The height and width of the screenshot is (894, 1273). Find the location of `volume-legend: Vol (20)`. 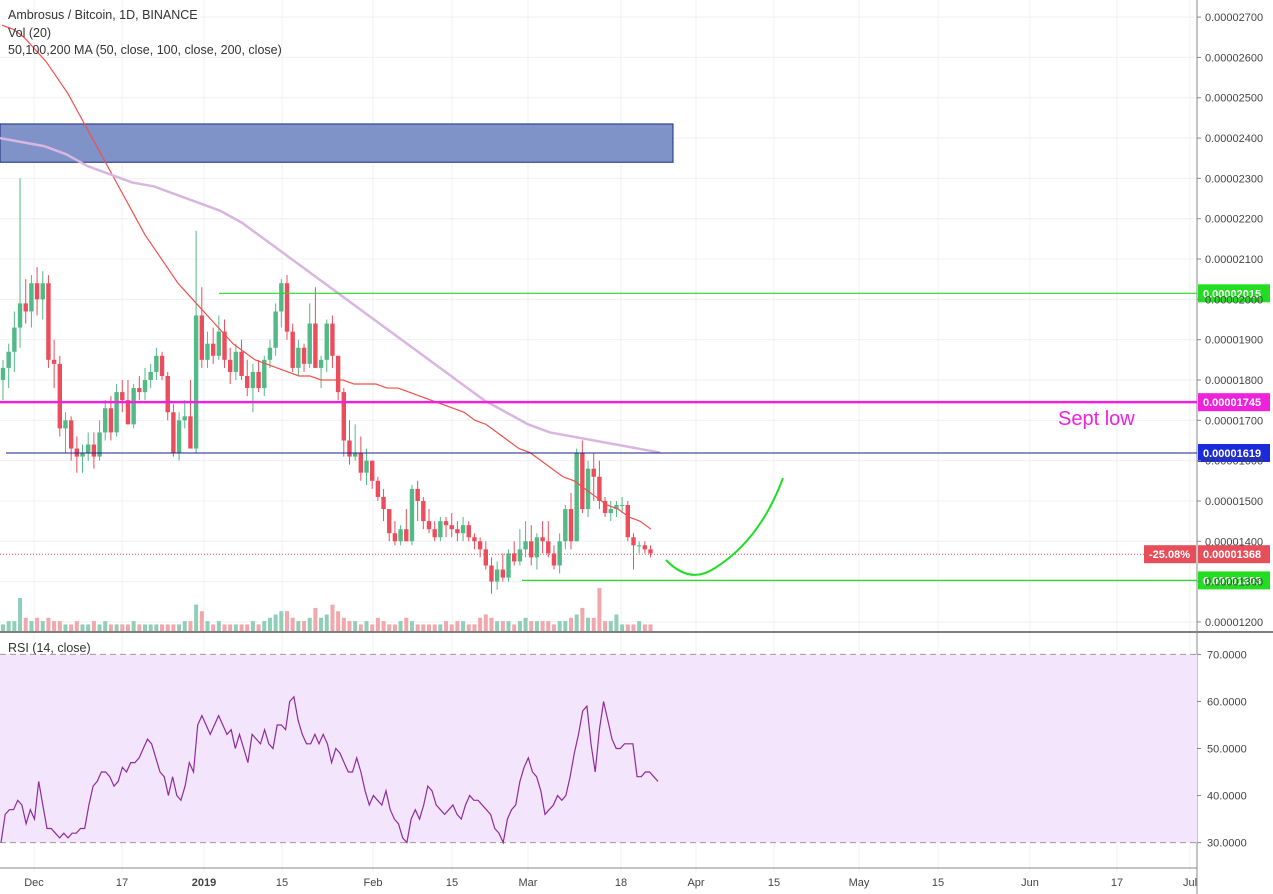

volume-legend: Vol (20) is located at coordinates (30, 33).